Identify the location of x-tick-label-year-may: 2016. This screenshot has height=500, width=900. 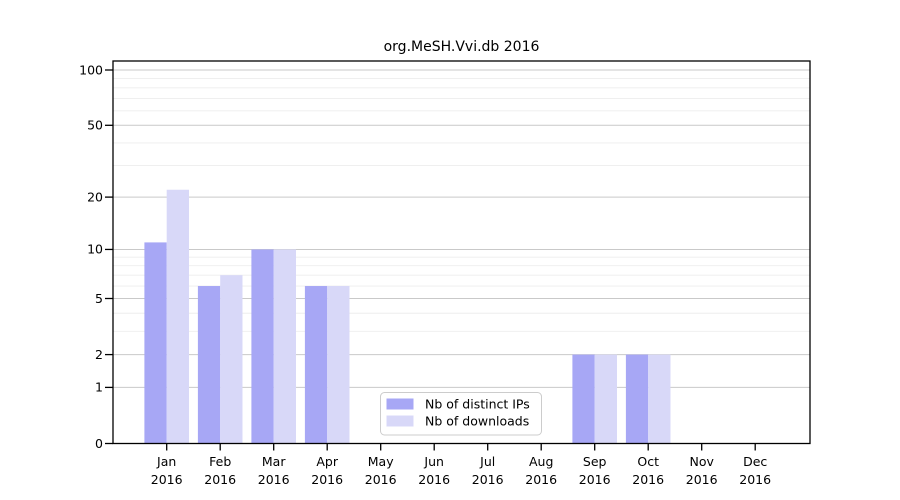
(381, 479).